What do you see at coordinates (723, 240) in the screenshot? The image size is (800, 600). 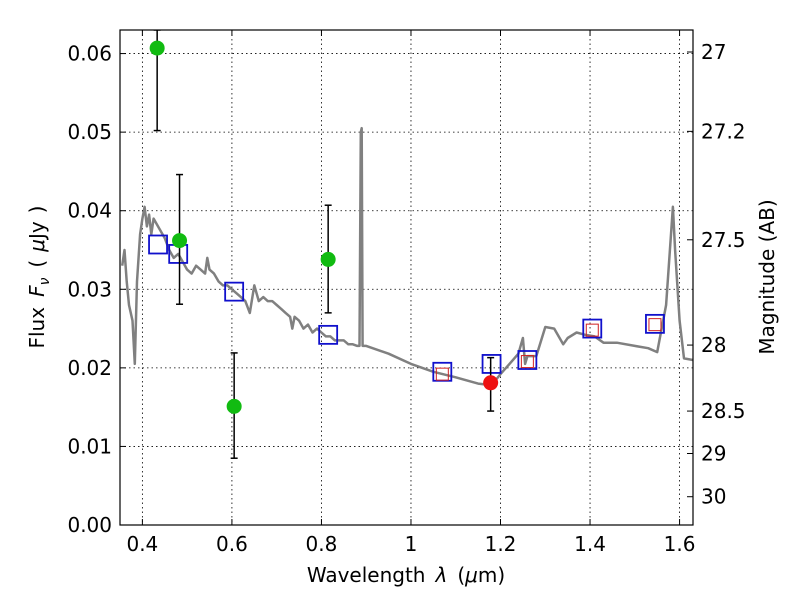 I see `y2-tick-label: 27.5` at bounding box center [723, 240].